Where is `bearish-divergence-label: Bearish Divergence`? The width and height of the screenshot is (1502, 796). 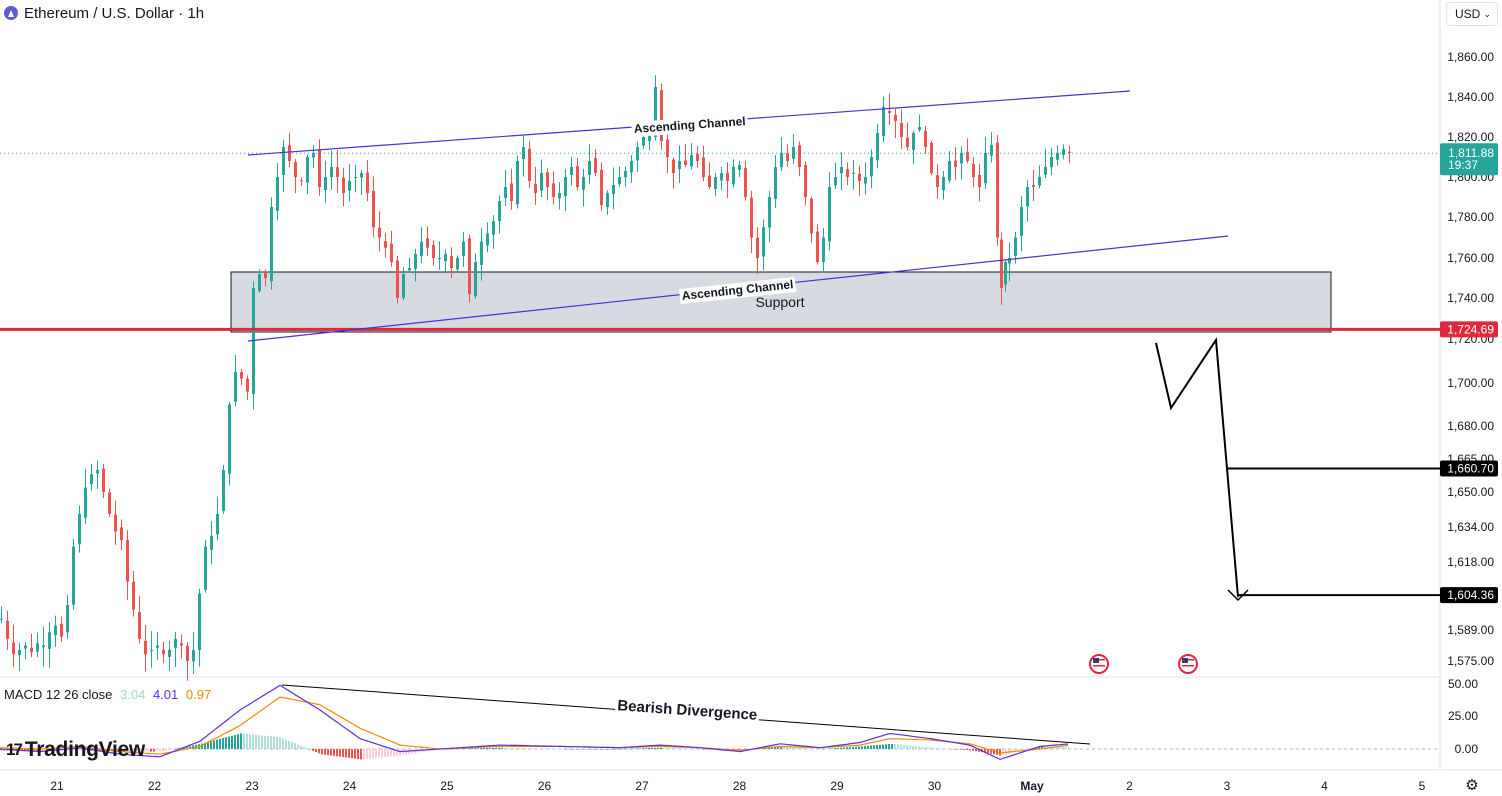 bearish-divergence-label: Bearish Divergence is located at coordinates (687, 710).